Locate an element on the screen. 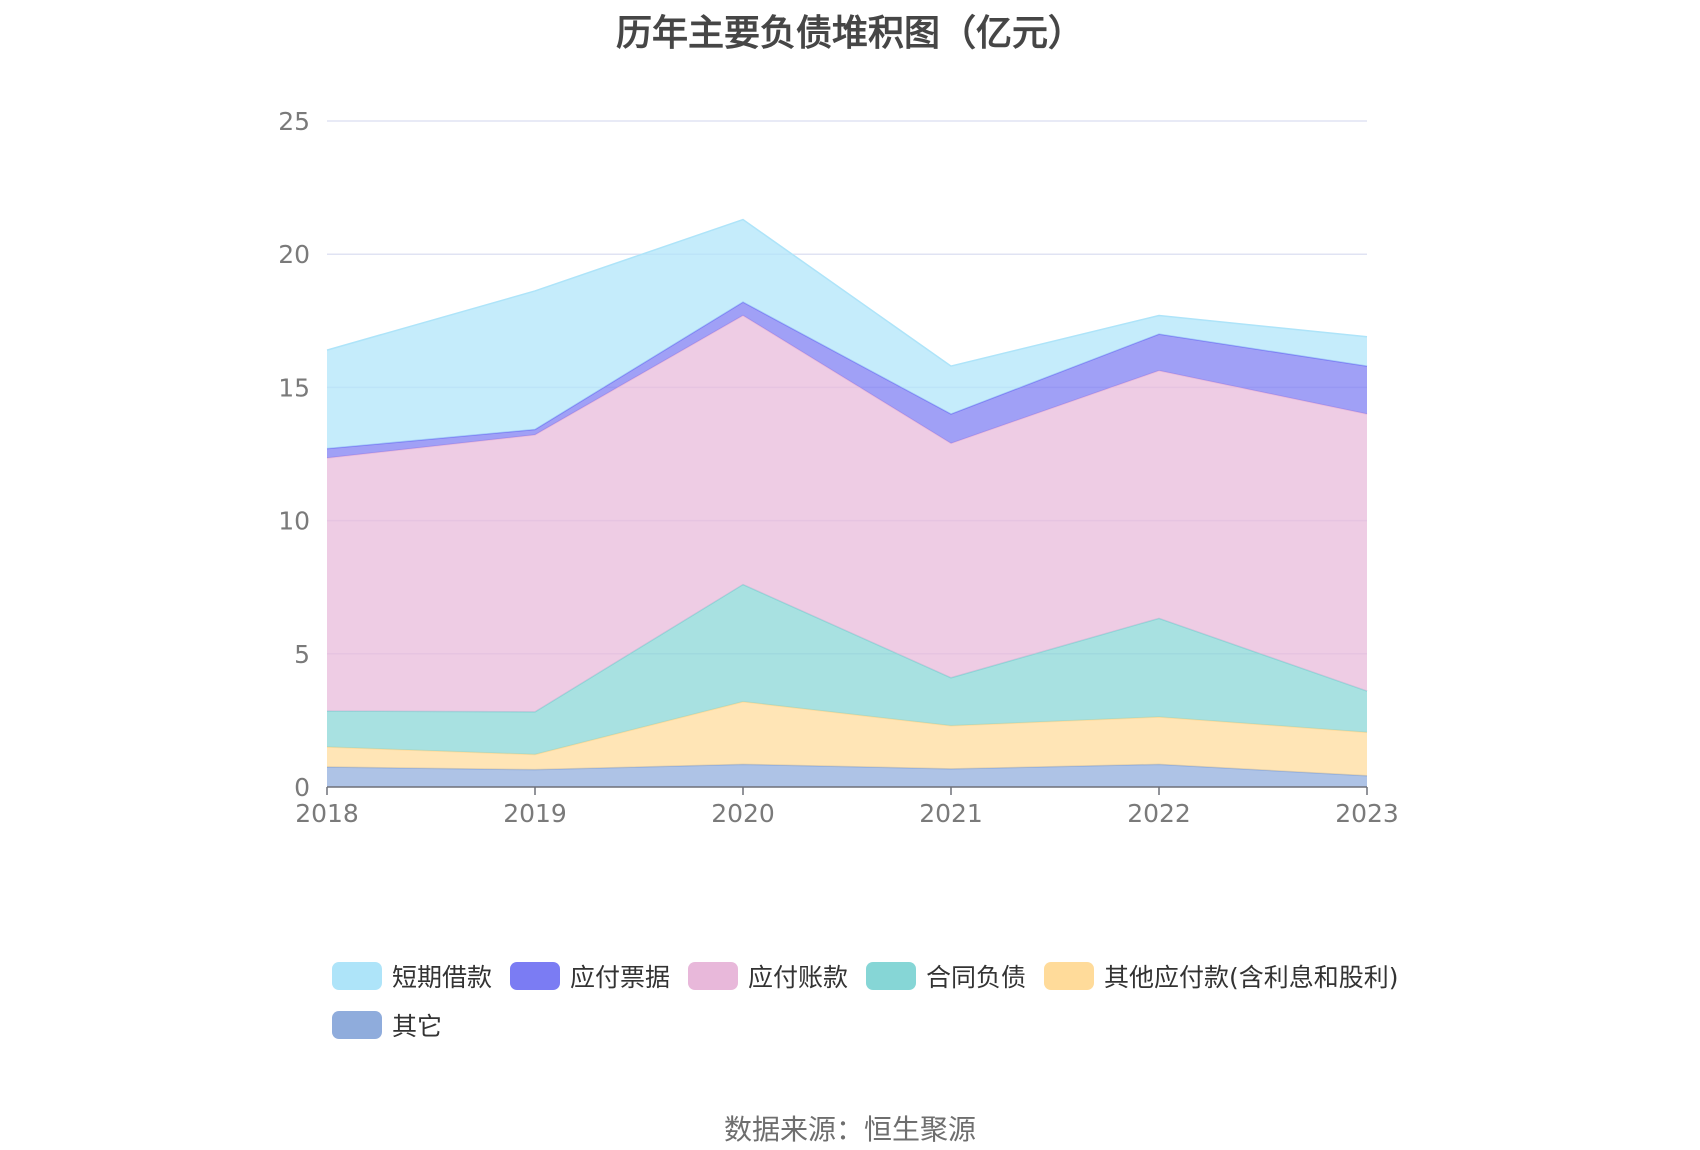  x-tick-label: 2023 is located at coordinates (1367, 813).